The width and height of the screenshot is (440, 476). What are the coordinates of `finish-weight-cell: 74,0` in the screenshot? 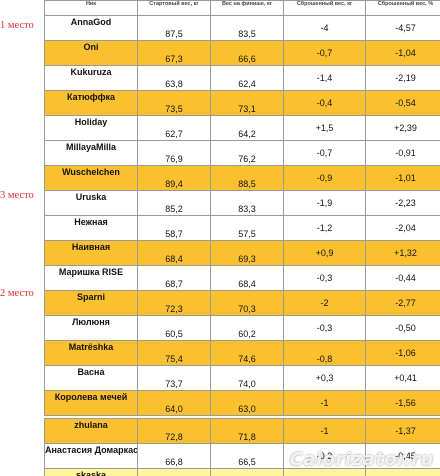 It's located at (247, 378).